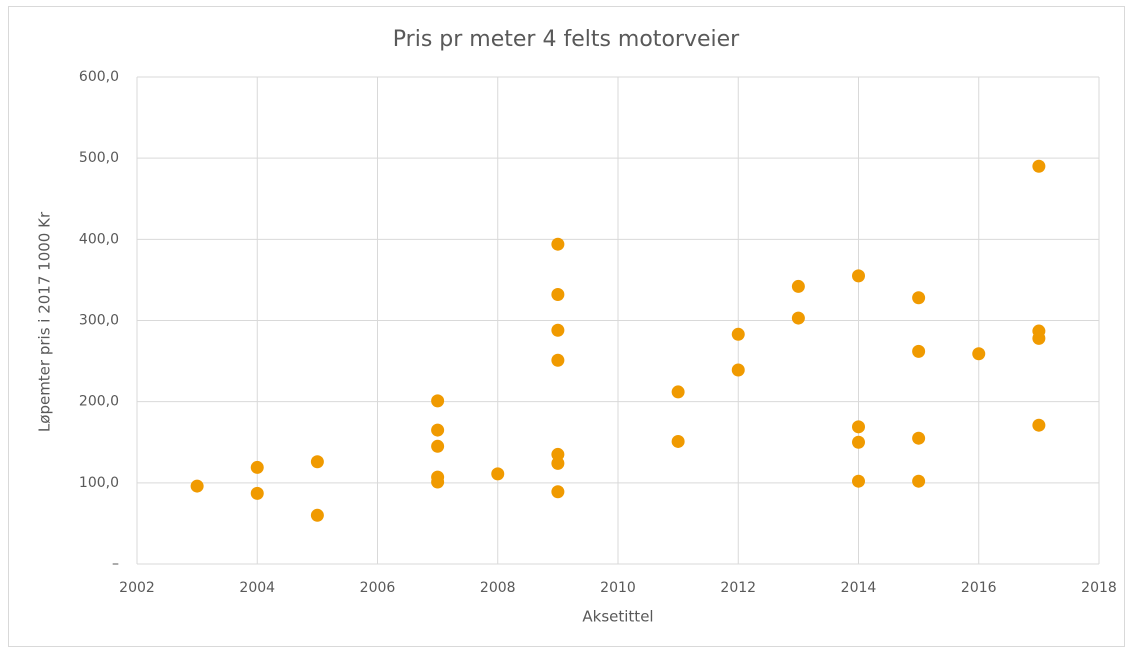 Image resolution: width=1125 pixels, height=652 pixels. I want to click on x-tick-label: 2014, so click(859, 588).